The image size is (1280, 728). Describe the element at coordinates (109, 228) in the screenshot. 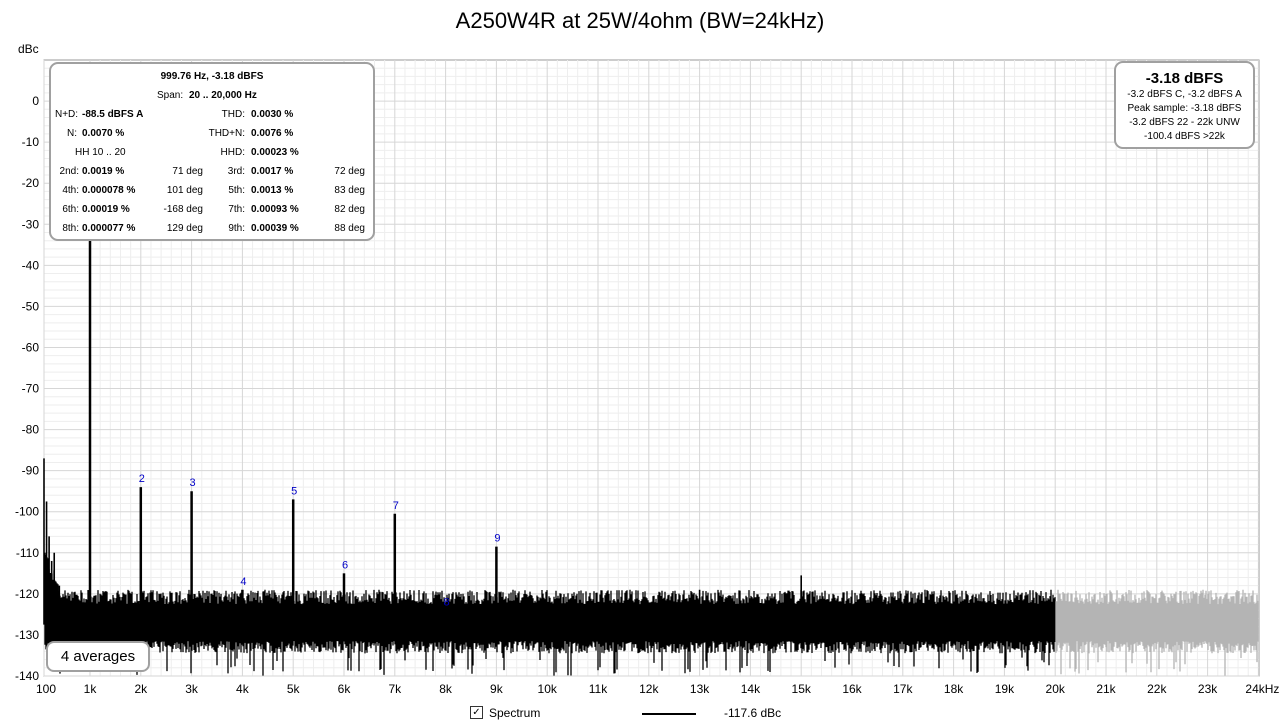

I see `harmonic-value: 0.000077 %` at that location.